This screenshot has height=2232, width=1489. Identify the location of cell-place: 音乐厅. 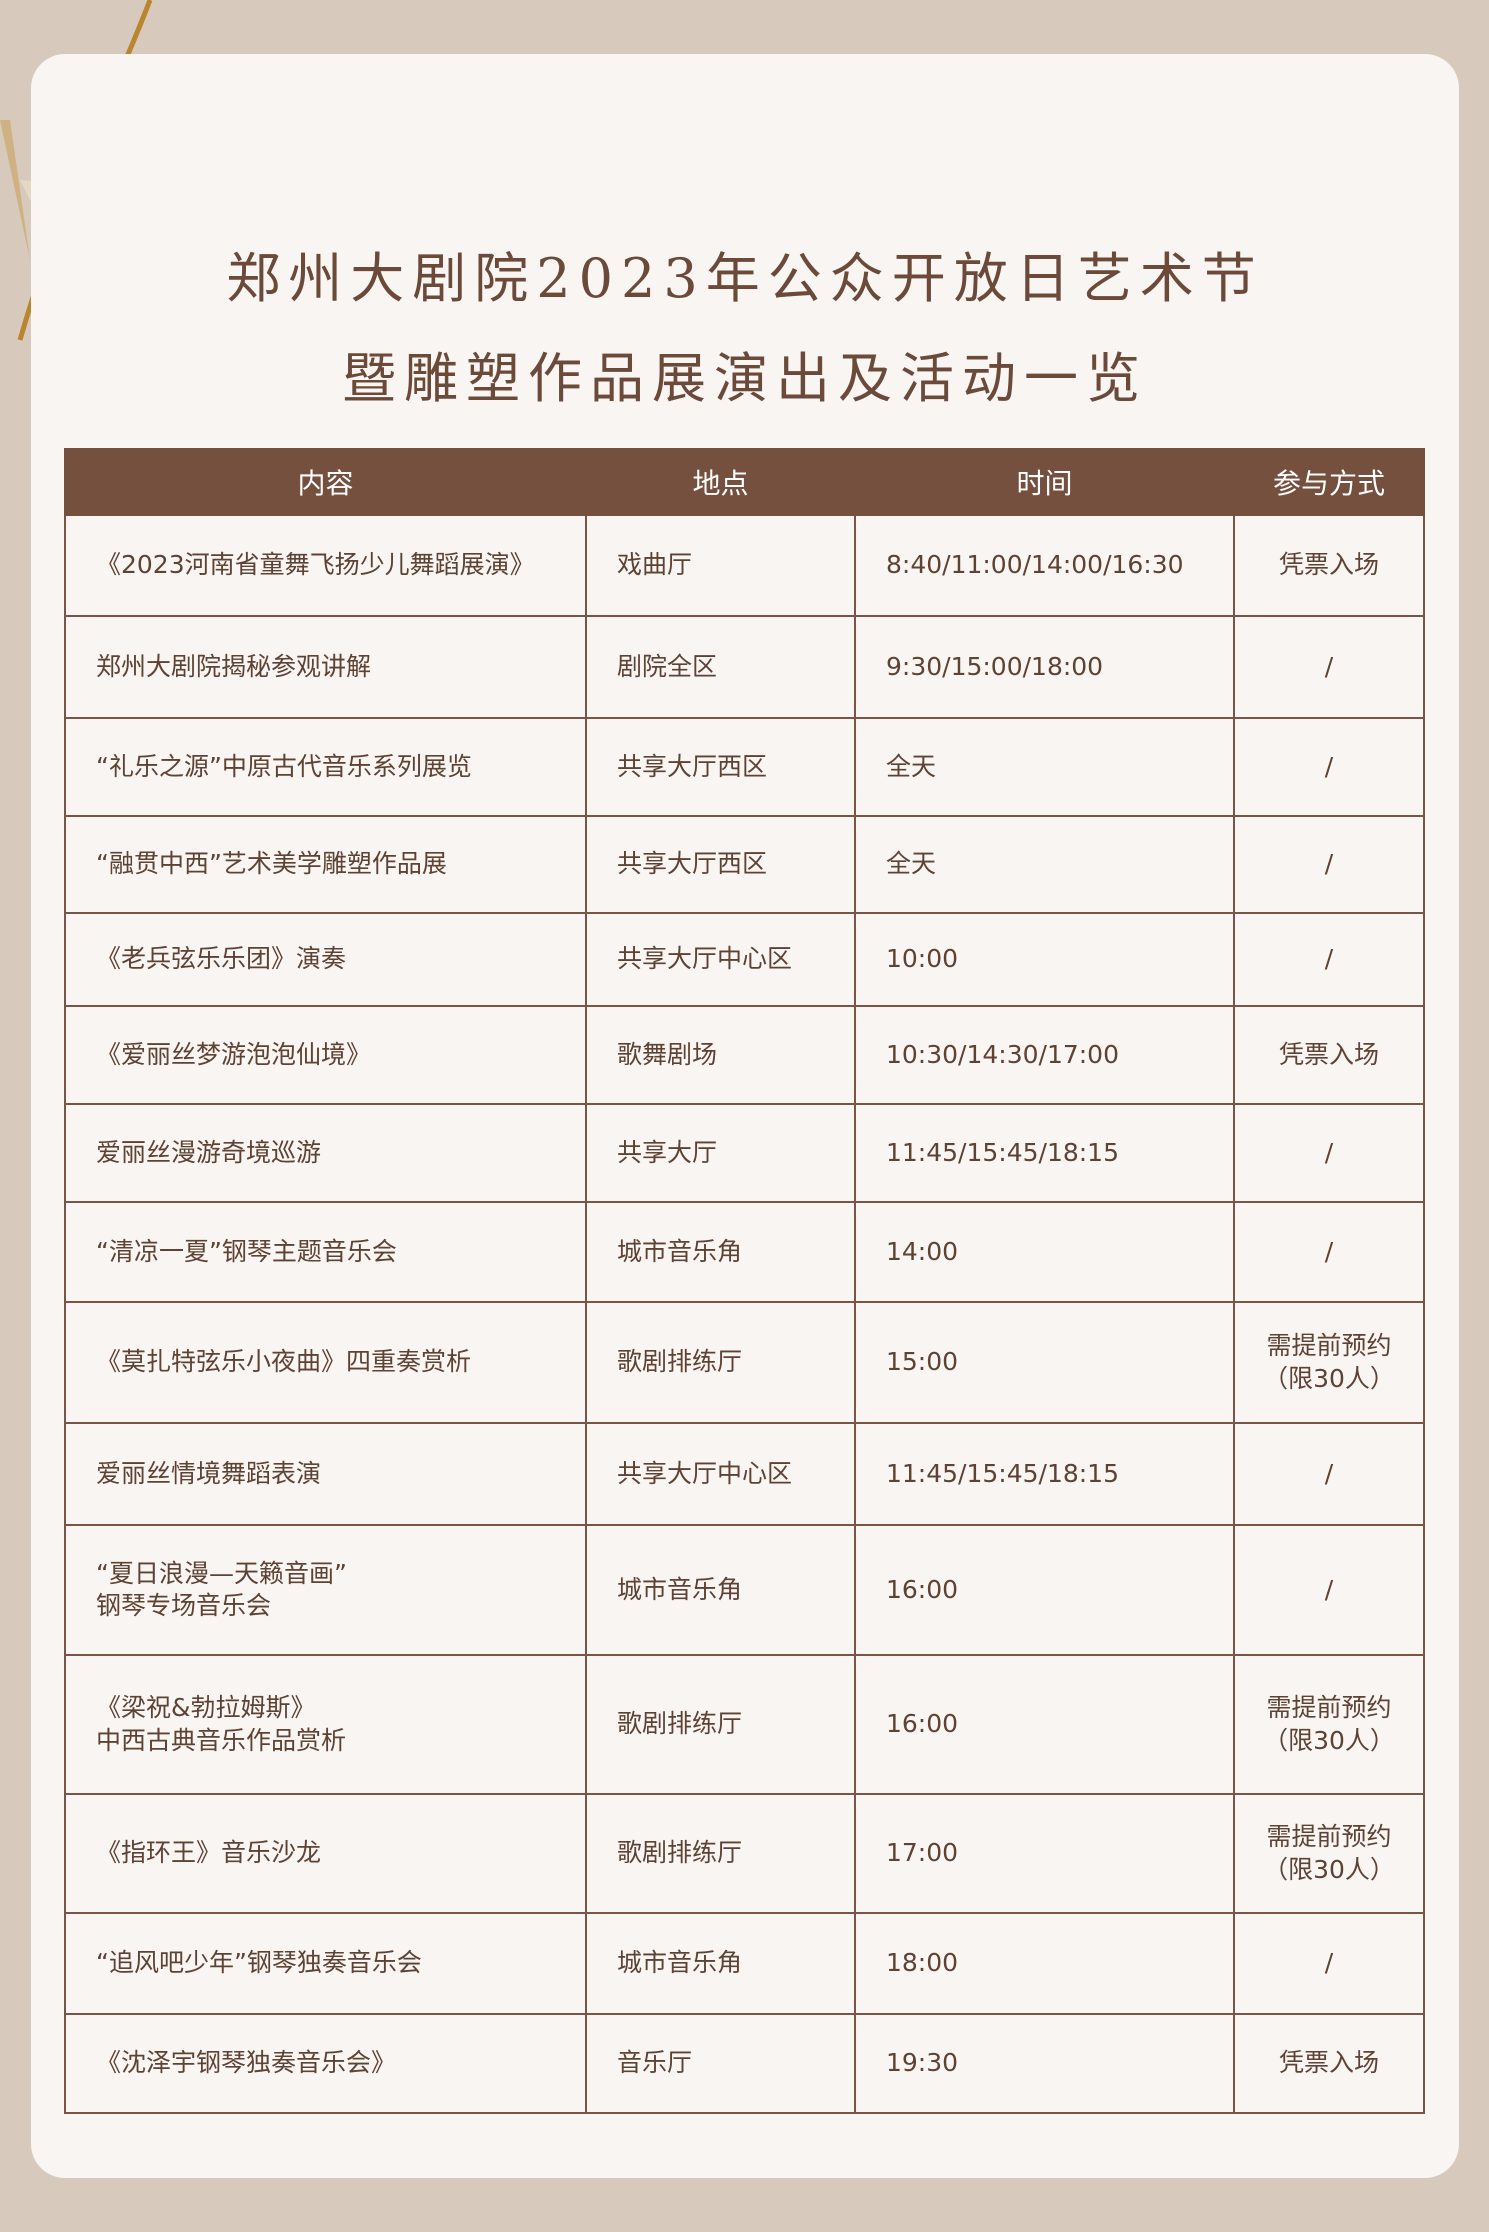
(720, 2063).